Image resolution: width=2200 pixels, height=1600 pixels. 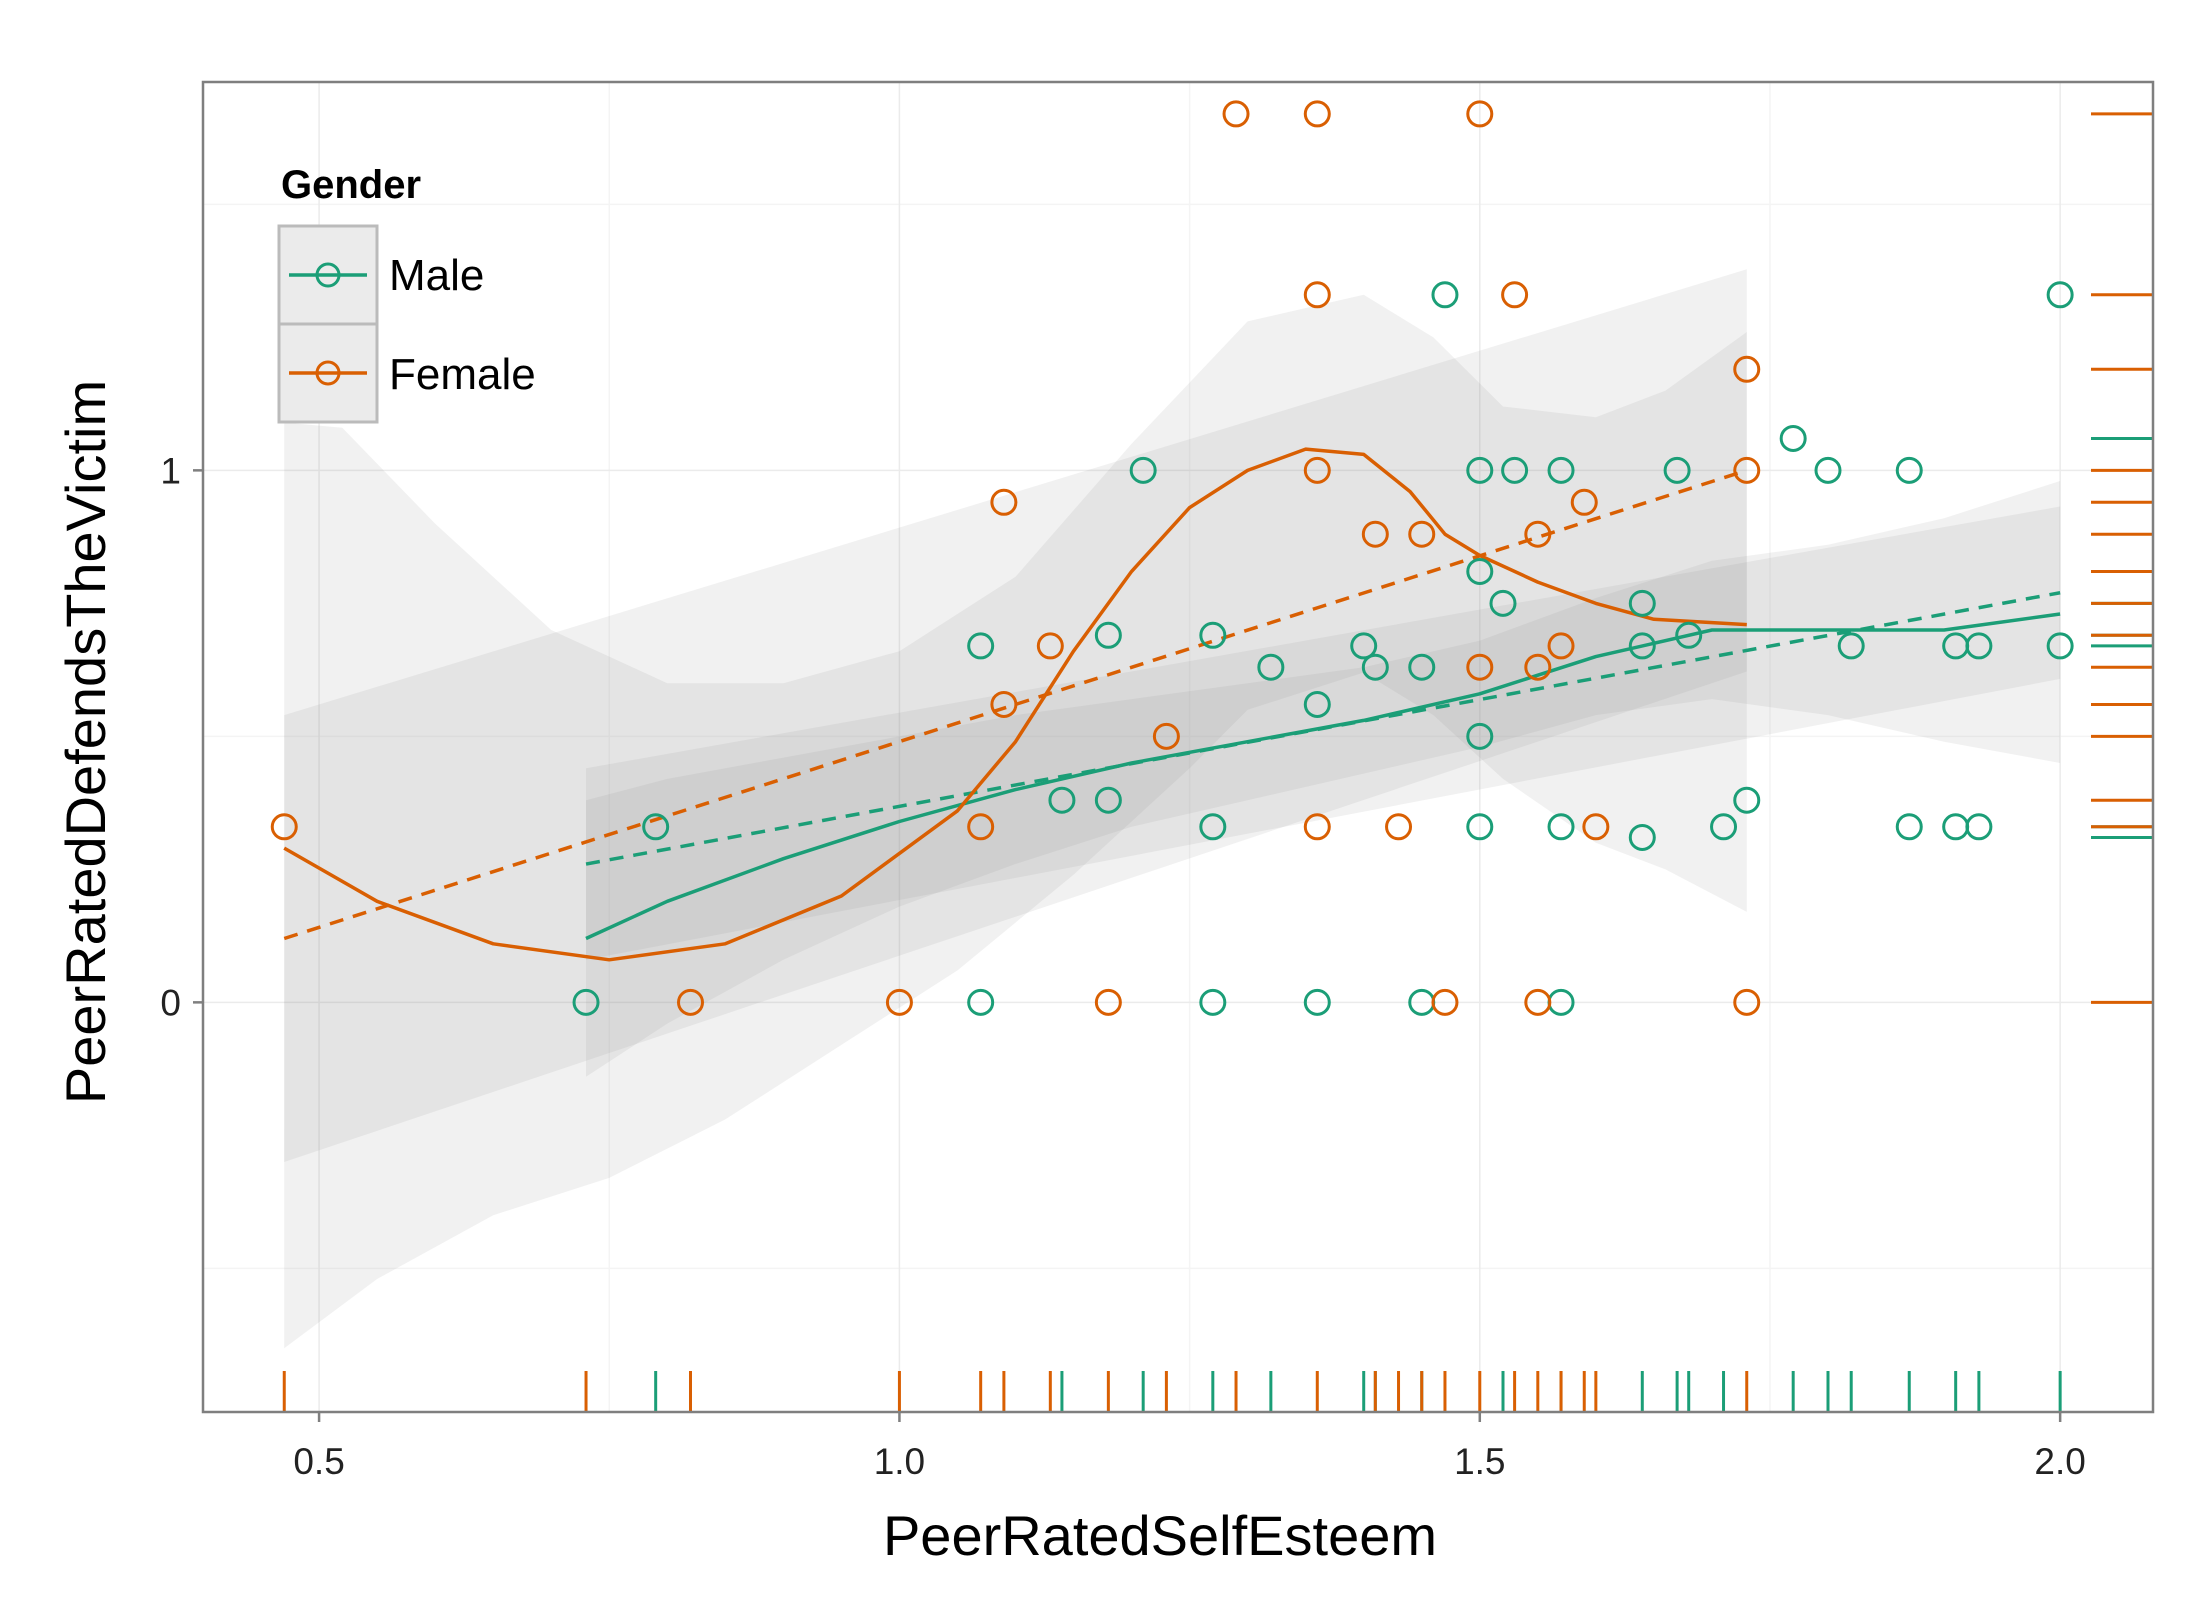 What do you see at coordinates (328, 275) in the screenshot?
I see `legend-point-male` at bounding box center [328, 275].